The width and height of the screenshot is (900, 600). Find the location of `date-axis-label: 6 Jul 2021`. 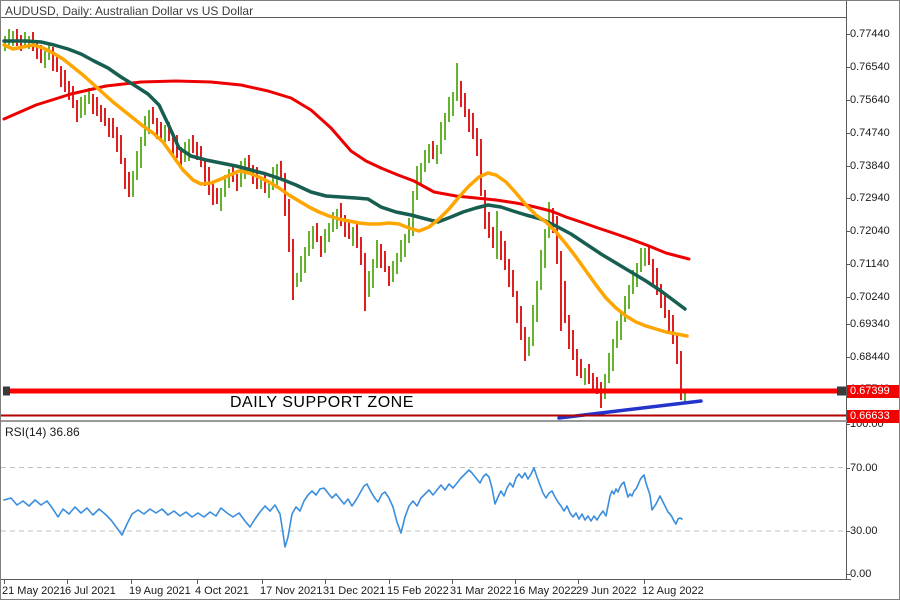

date-axis-label: 6 Jul 2021 is located at coordinates (90, 591).